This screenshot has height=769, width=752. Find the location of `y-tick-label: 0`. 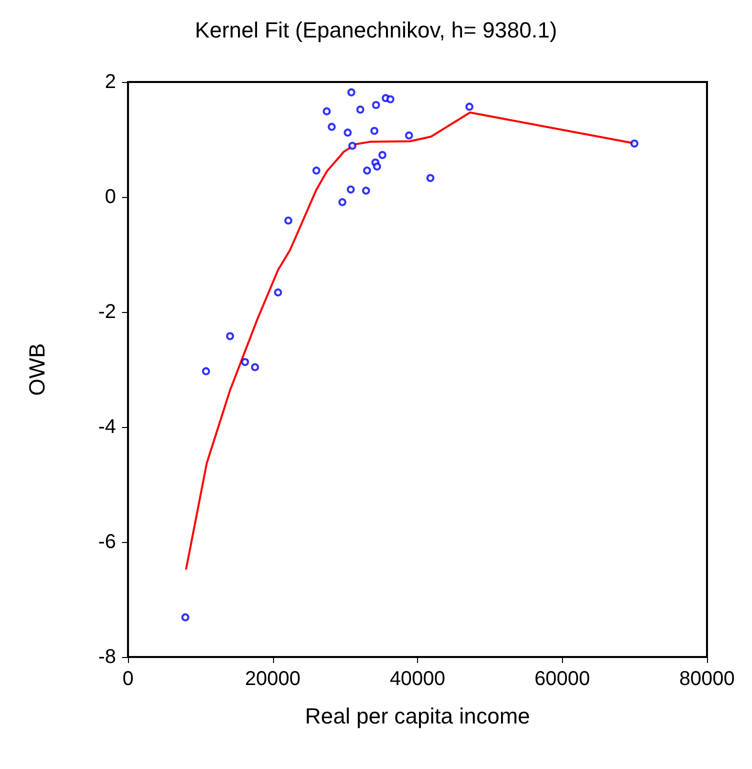

y-tick-label: 0 is located at coordinates (110, 197).